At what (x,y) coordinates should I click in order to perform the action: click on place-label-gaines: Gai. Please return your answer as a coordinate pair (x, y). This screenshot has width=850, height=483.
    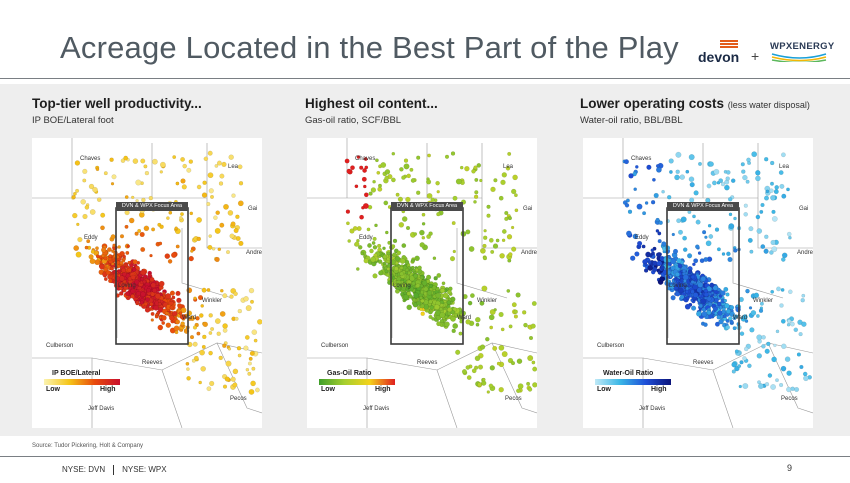
    Looking at the image, I should click on (253, 209).